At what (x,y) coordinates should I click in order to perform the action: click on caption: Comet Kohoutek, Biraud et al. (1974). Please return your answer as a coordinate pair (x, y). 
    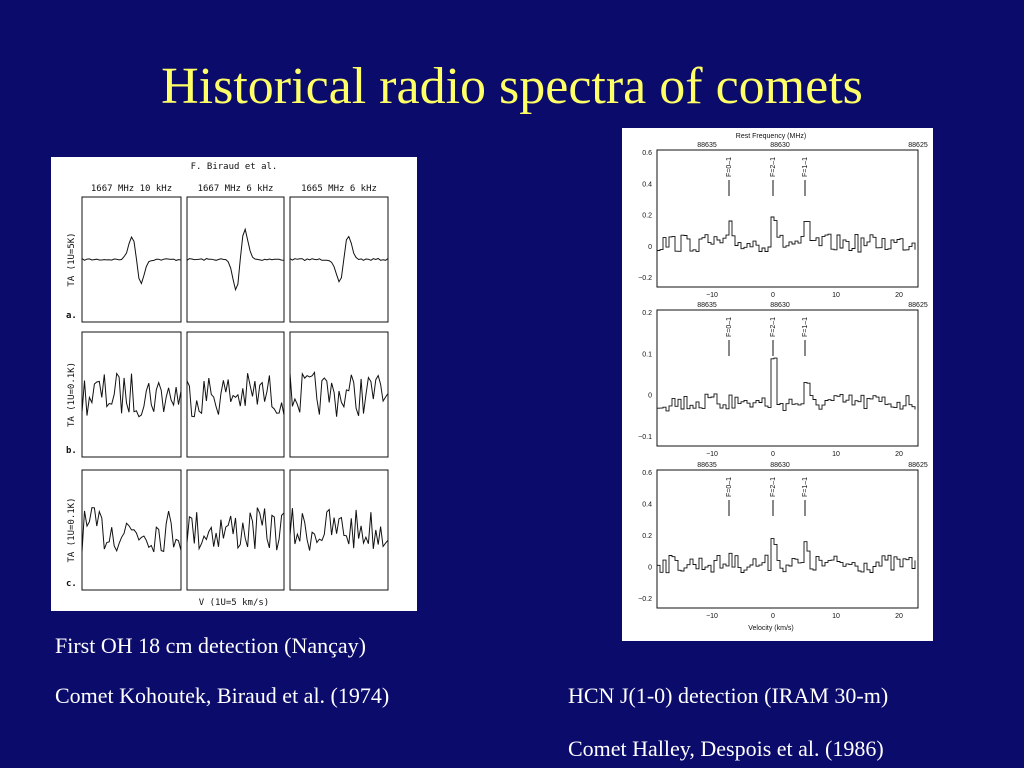
    Looking at the image, I should click on (222, 695).